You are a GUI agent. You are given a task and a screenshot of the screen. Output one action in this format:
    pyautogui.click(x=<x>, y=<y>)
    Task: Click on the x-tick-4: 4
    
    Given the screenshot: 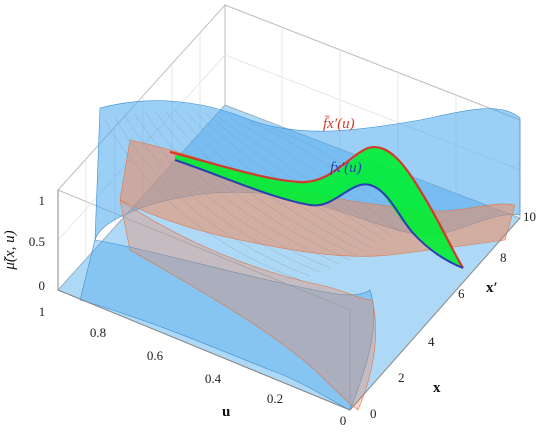 What is the action you would take?
    pyautogui.click(x=431, y=341)
    